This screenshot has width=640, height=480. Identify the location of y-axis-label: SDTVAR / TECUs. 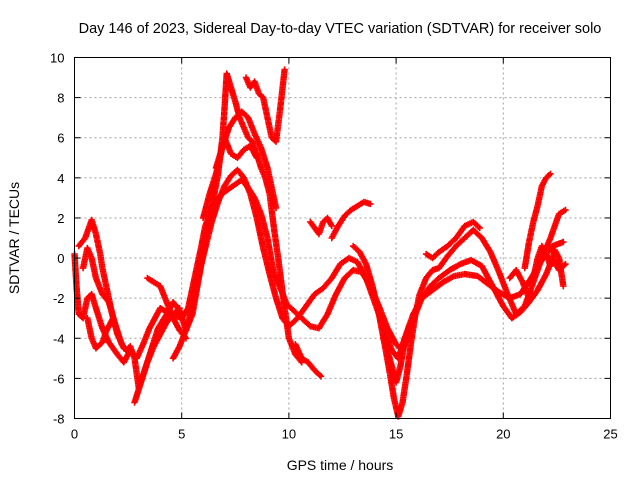
(14, 238).